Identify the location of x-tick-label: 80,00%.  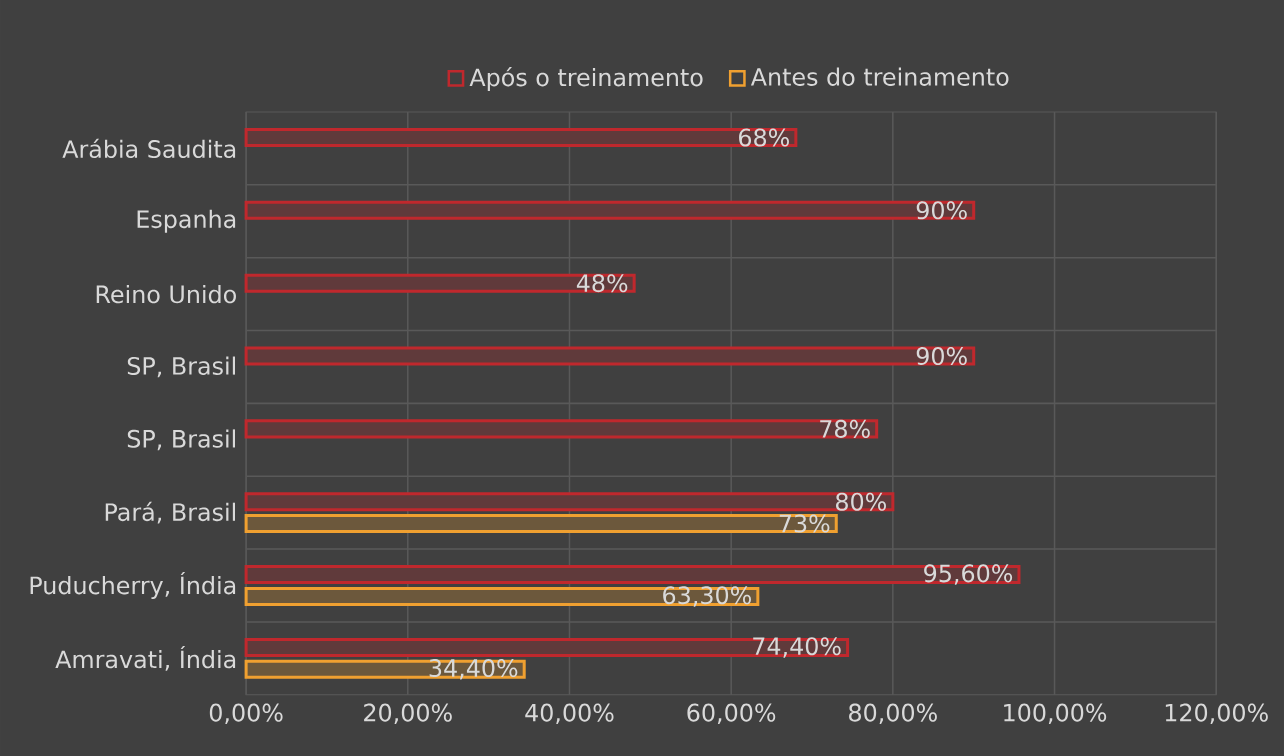
(893, 714).